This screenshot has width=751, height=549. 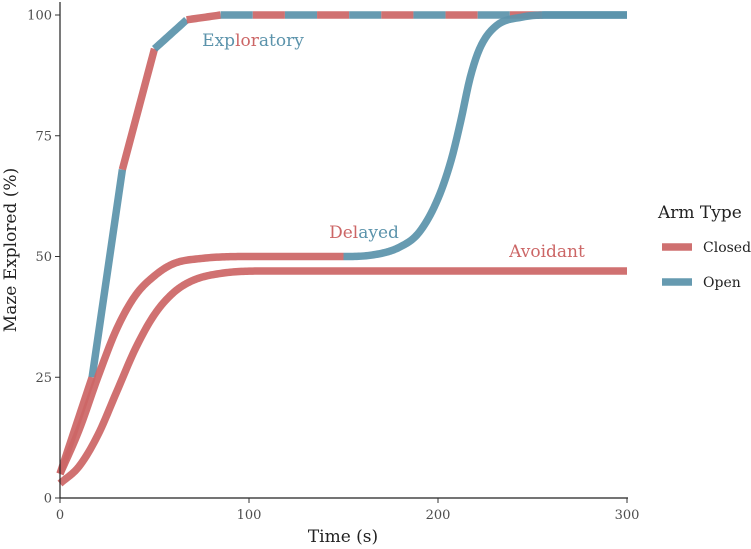 I want to click on x-tick-label: 300, so click(x=627, y=515).